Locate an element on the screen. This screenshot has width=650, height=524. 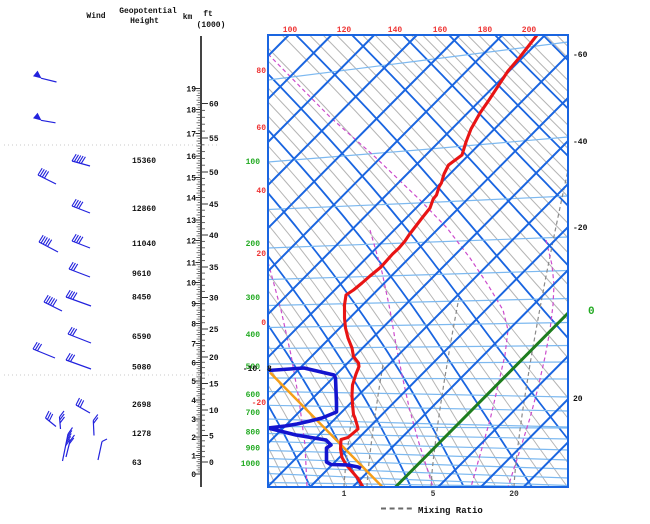
svg-text: 600 is located at coordinates (253, 395).